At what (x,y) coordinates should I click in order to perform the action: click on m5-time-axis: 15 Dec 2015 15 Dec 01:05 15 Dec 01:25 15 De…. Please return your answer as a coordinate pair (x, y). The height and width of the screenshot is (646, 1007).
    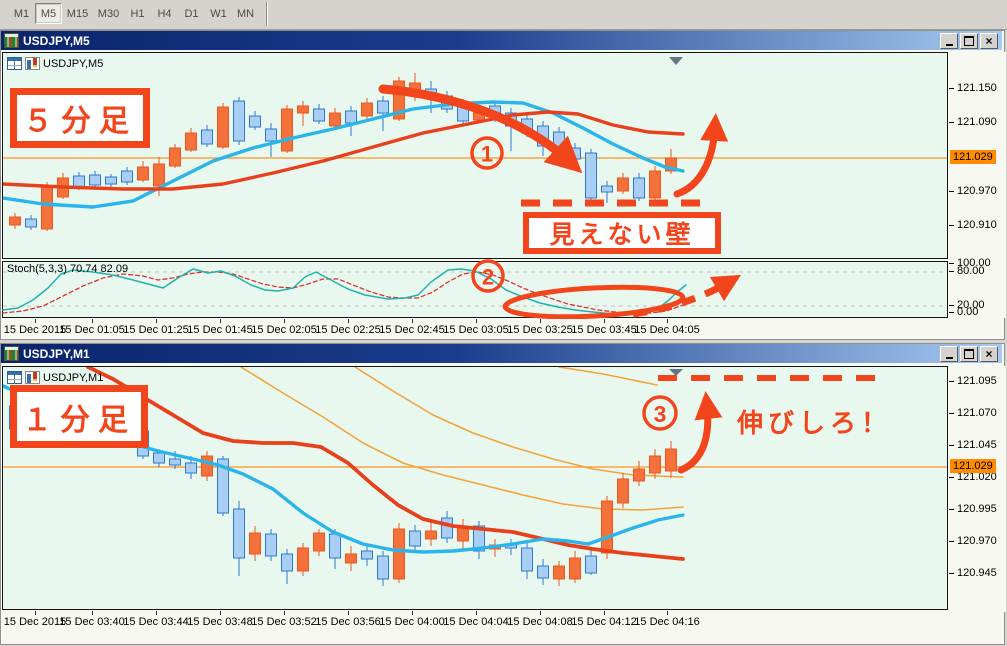
    Looking at the image, I should click on (475, 328).